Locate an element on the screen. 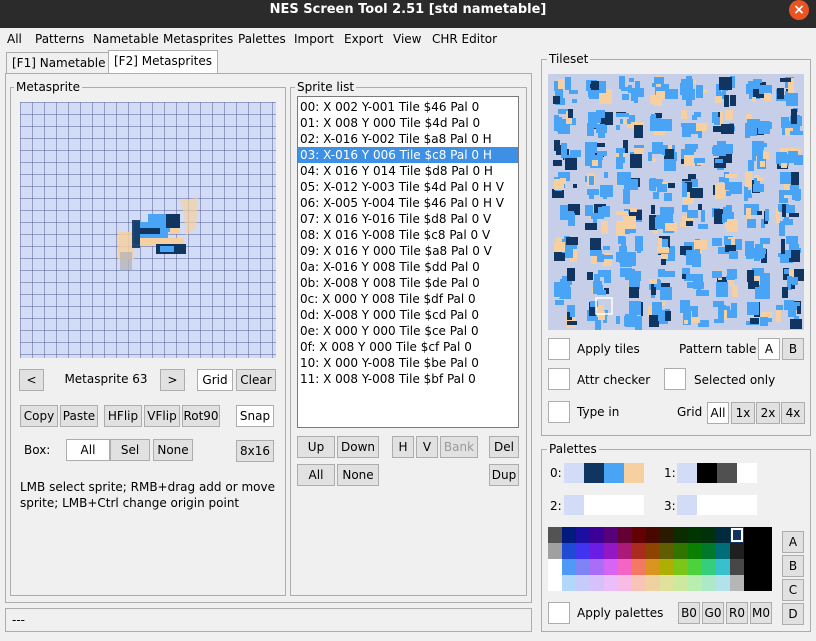  metasprite-canvas is located at coordinates (148, 230).